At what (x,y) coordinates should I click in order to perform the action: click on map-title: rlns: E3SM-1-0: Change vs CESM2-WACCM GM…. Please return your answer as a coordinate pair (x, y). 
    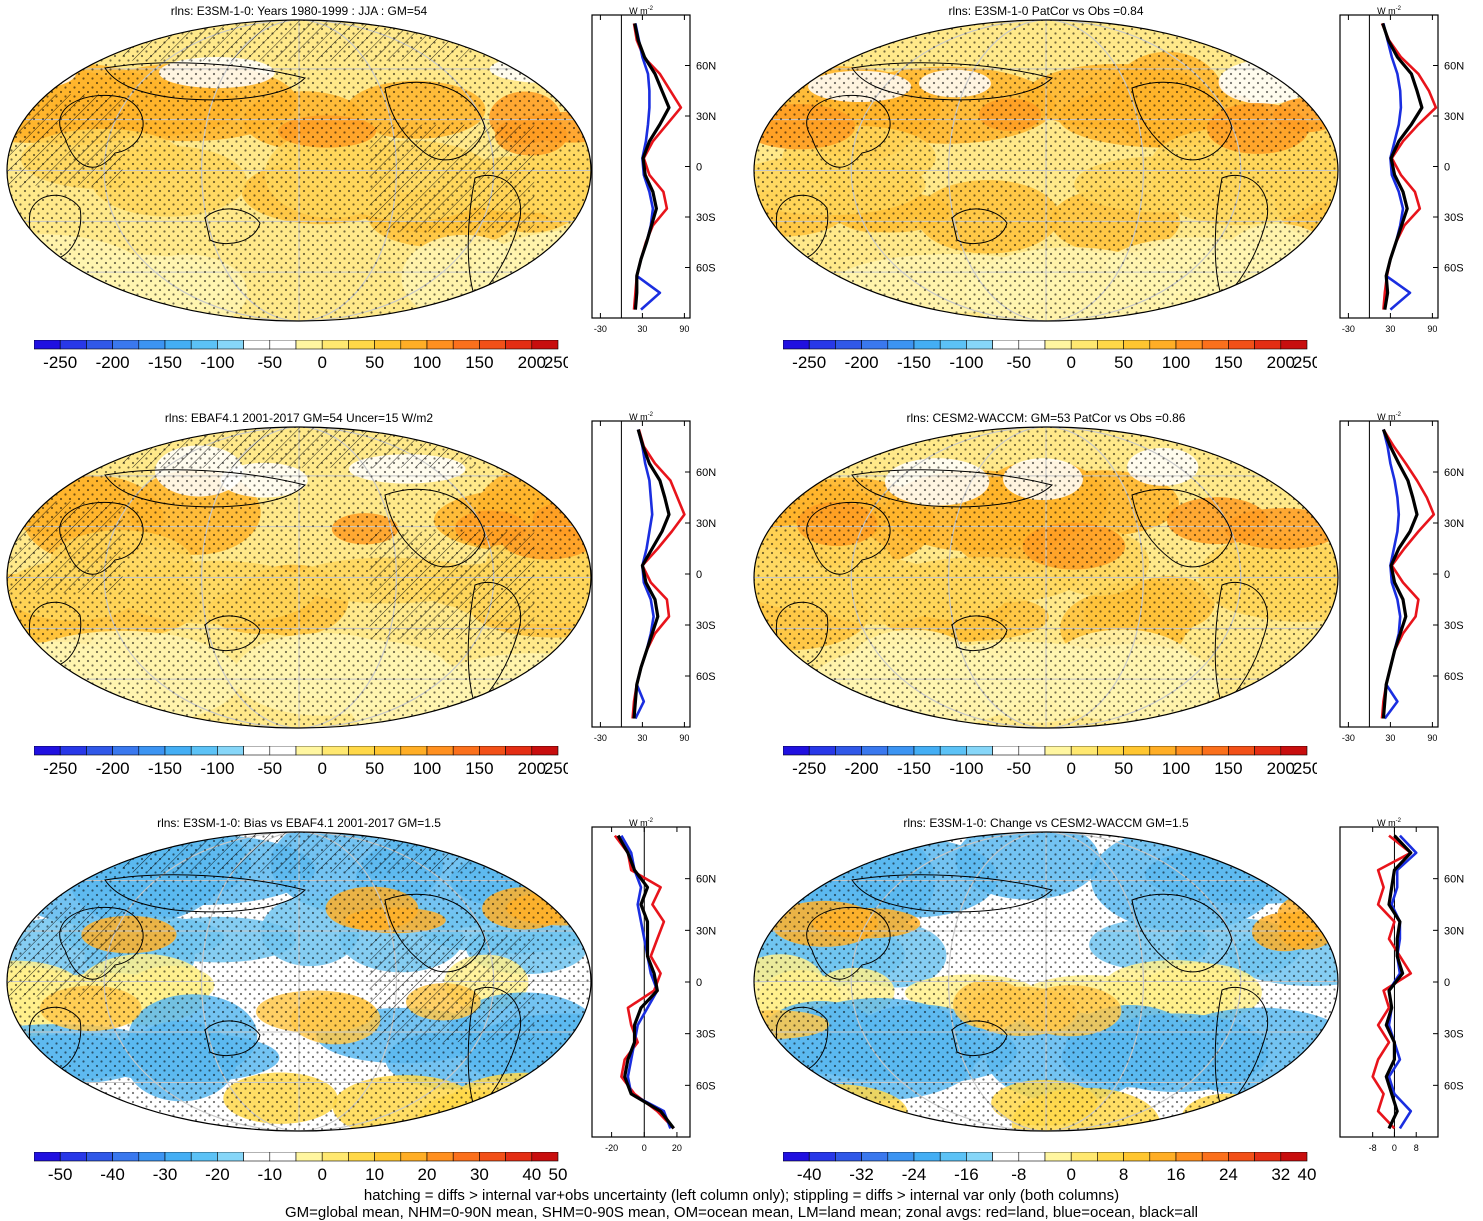
    Looking at the image, I should click on (1046, 823).